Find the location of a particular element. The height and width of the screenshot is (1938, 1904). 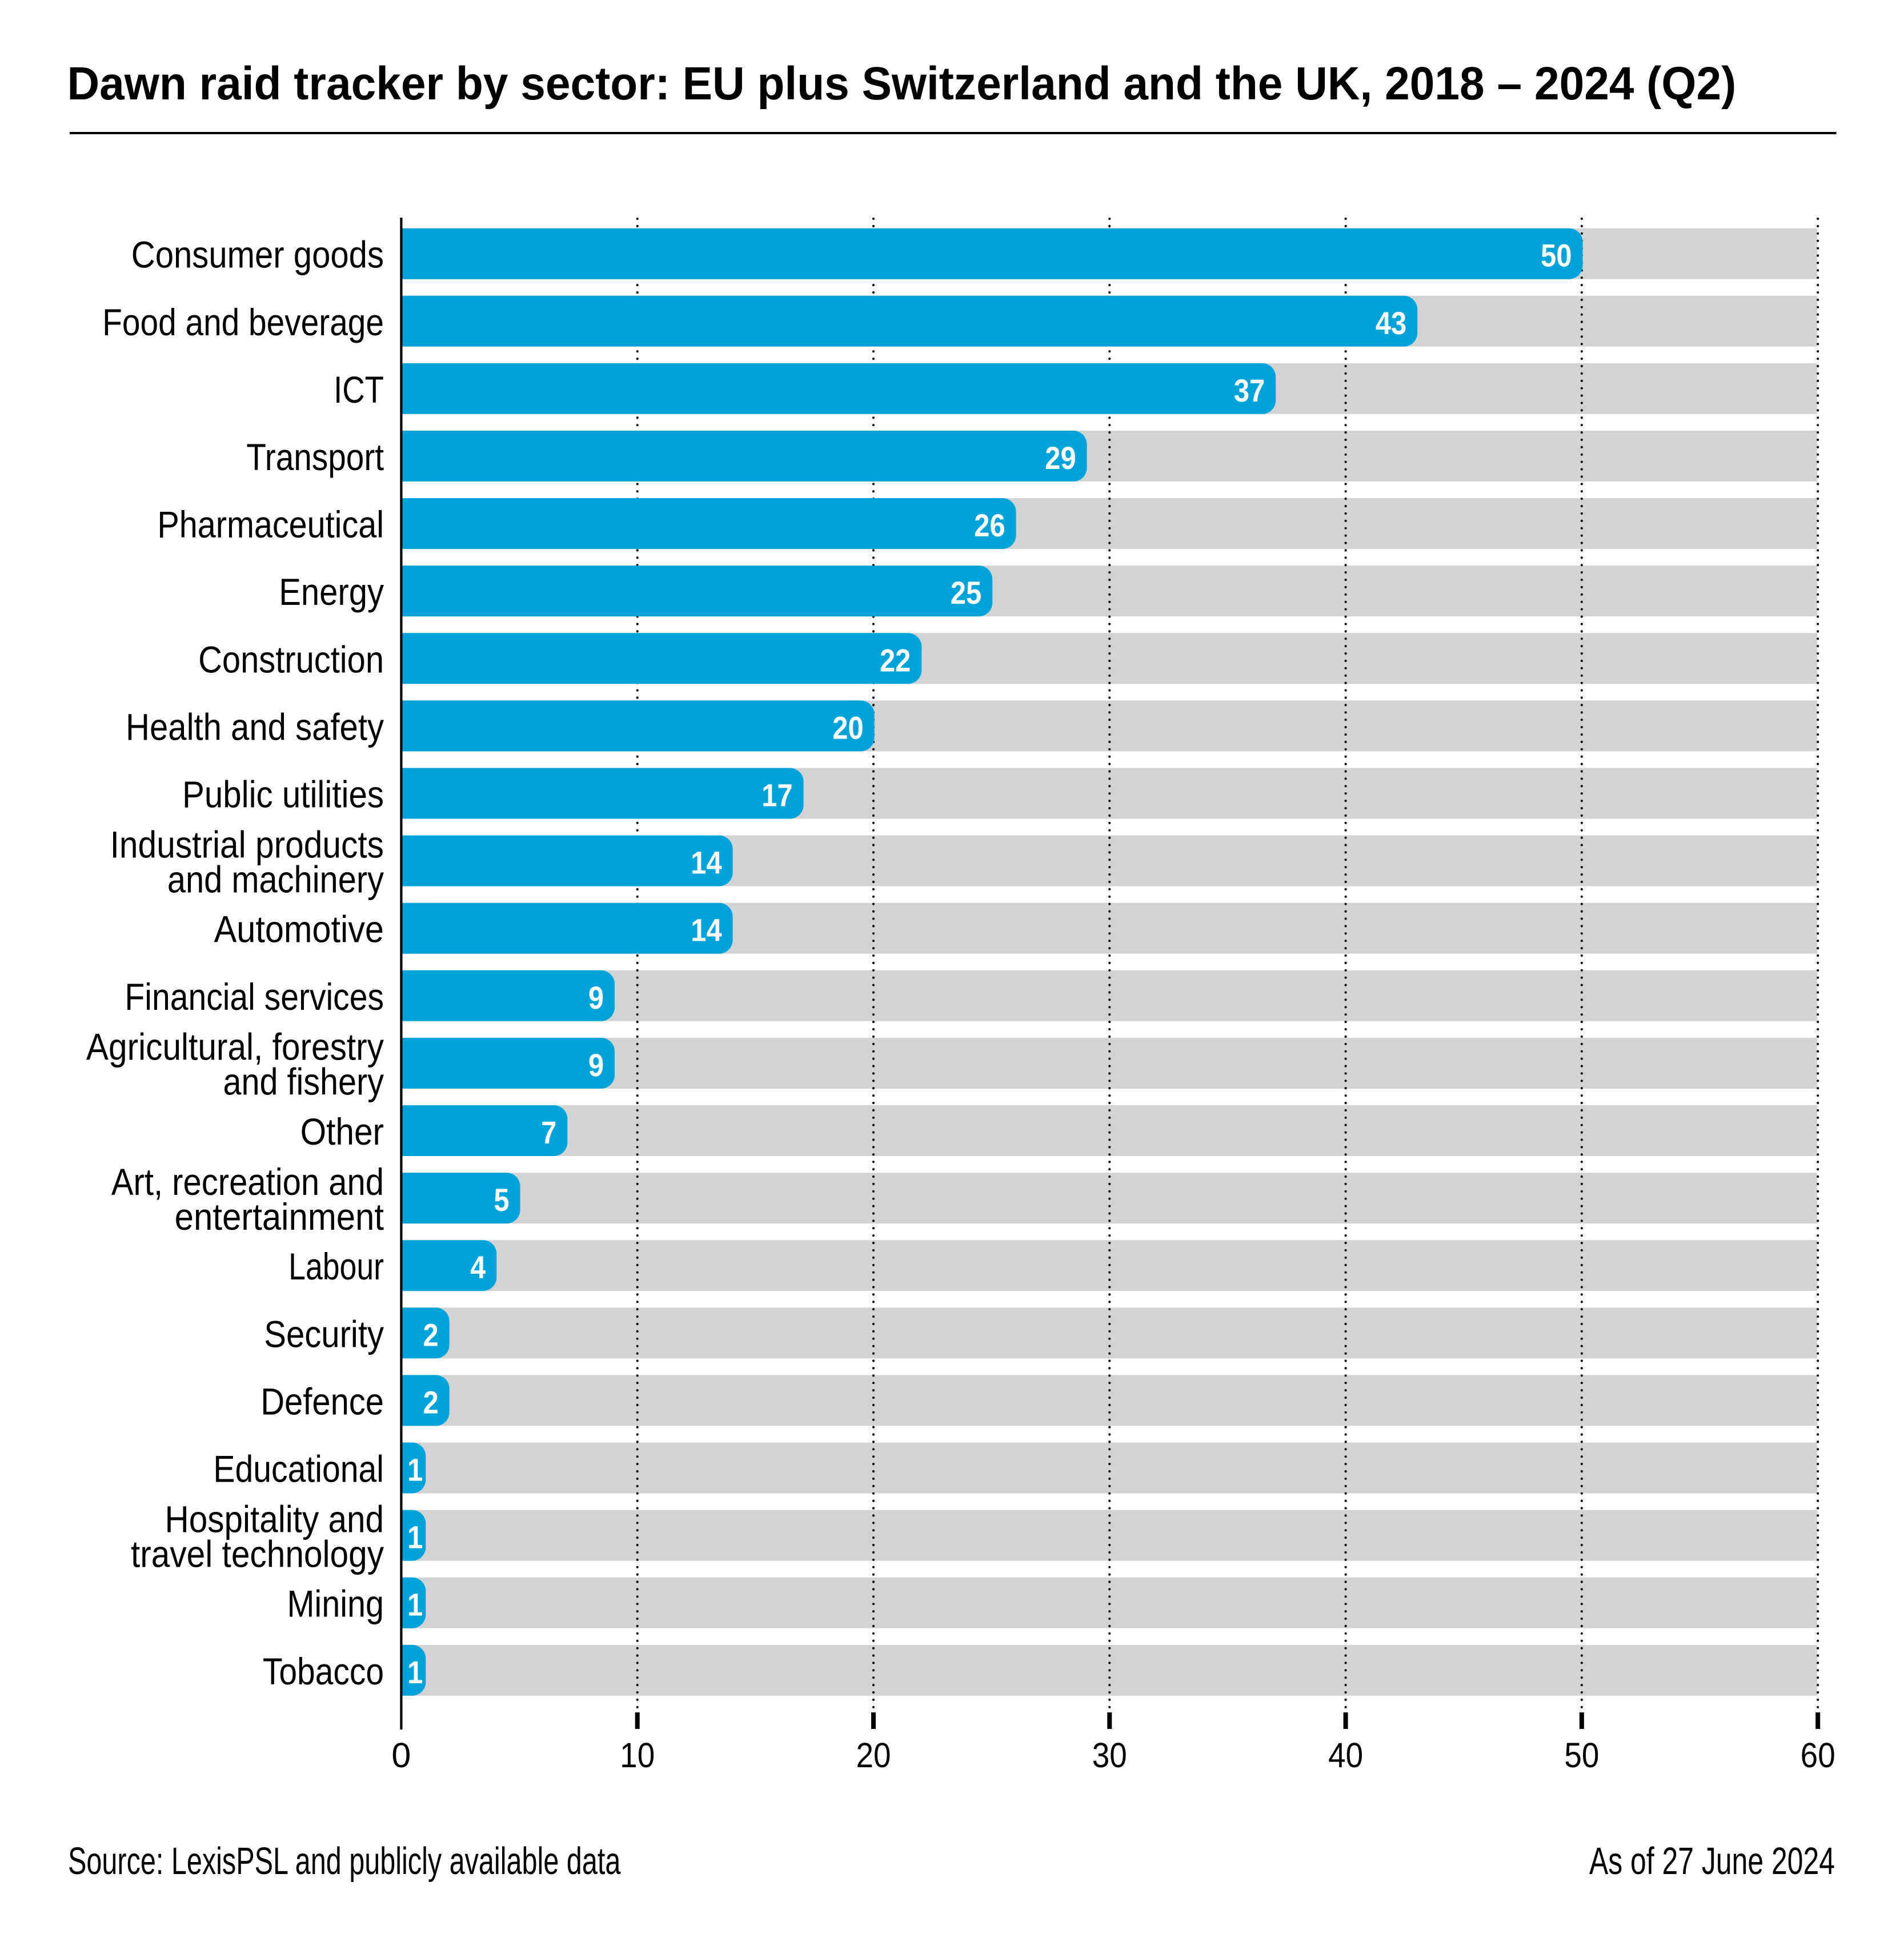

svg-text: Financial services is located at coordinates (254, 997).